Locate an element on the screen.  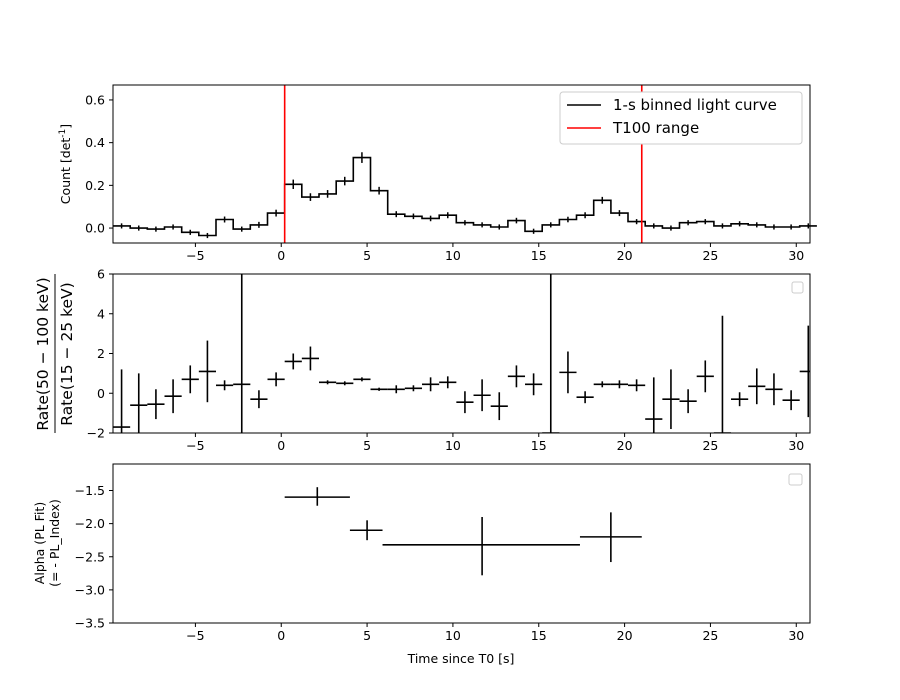
hardness-ratio-x-ticks: −5 0 5 10 15 20 25 30 is located at coordinates (495, 443).